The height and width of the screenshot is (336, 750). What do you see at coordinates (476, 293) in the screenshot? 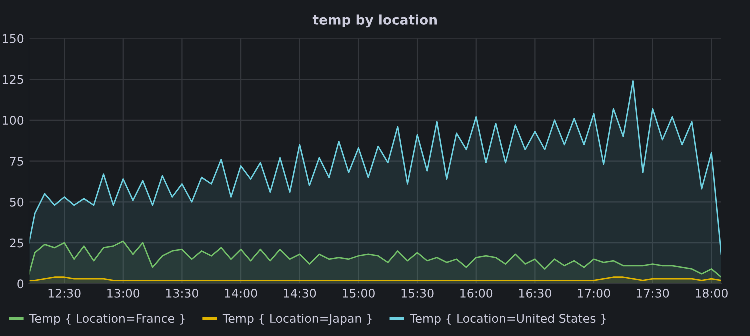
I see `x-tick-label: 16:00` at bounding box center [476, 293].